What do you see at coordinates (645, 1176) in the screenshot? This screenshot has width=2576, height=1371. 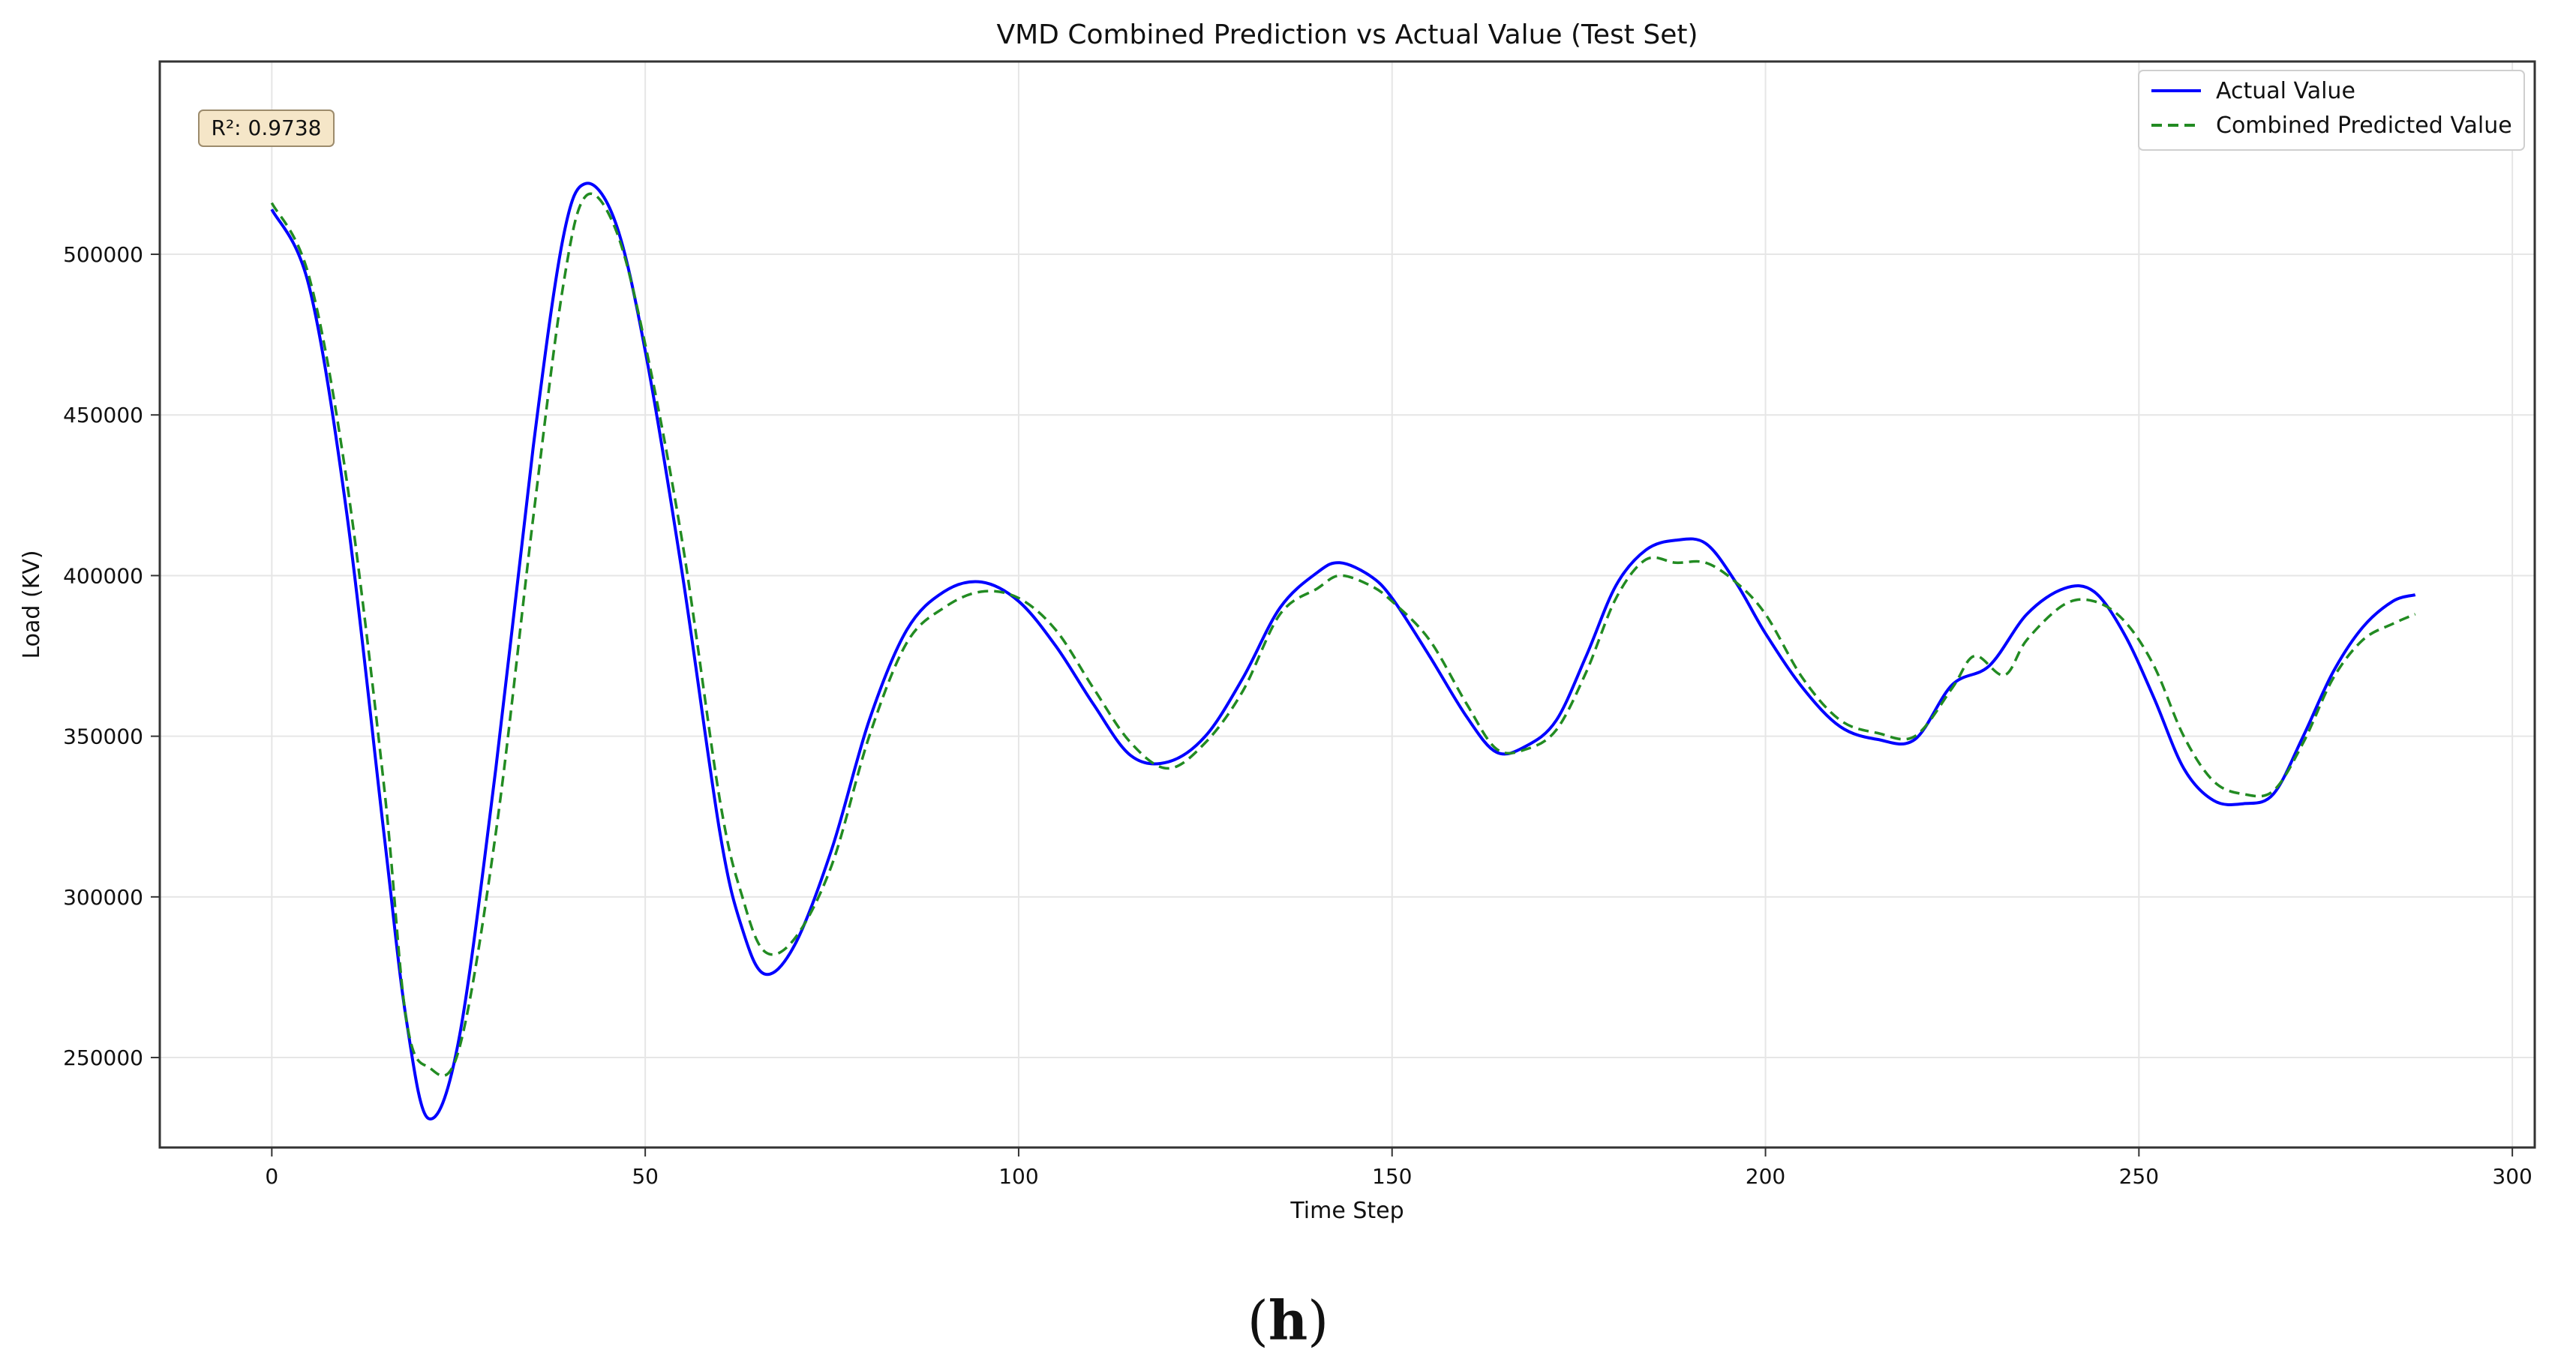 I see `x-tick-label: 50` at bounding box center [645, 1176].